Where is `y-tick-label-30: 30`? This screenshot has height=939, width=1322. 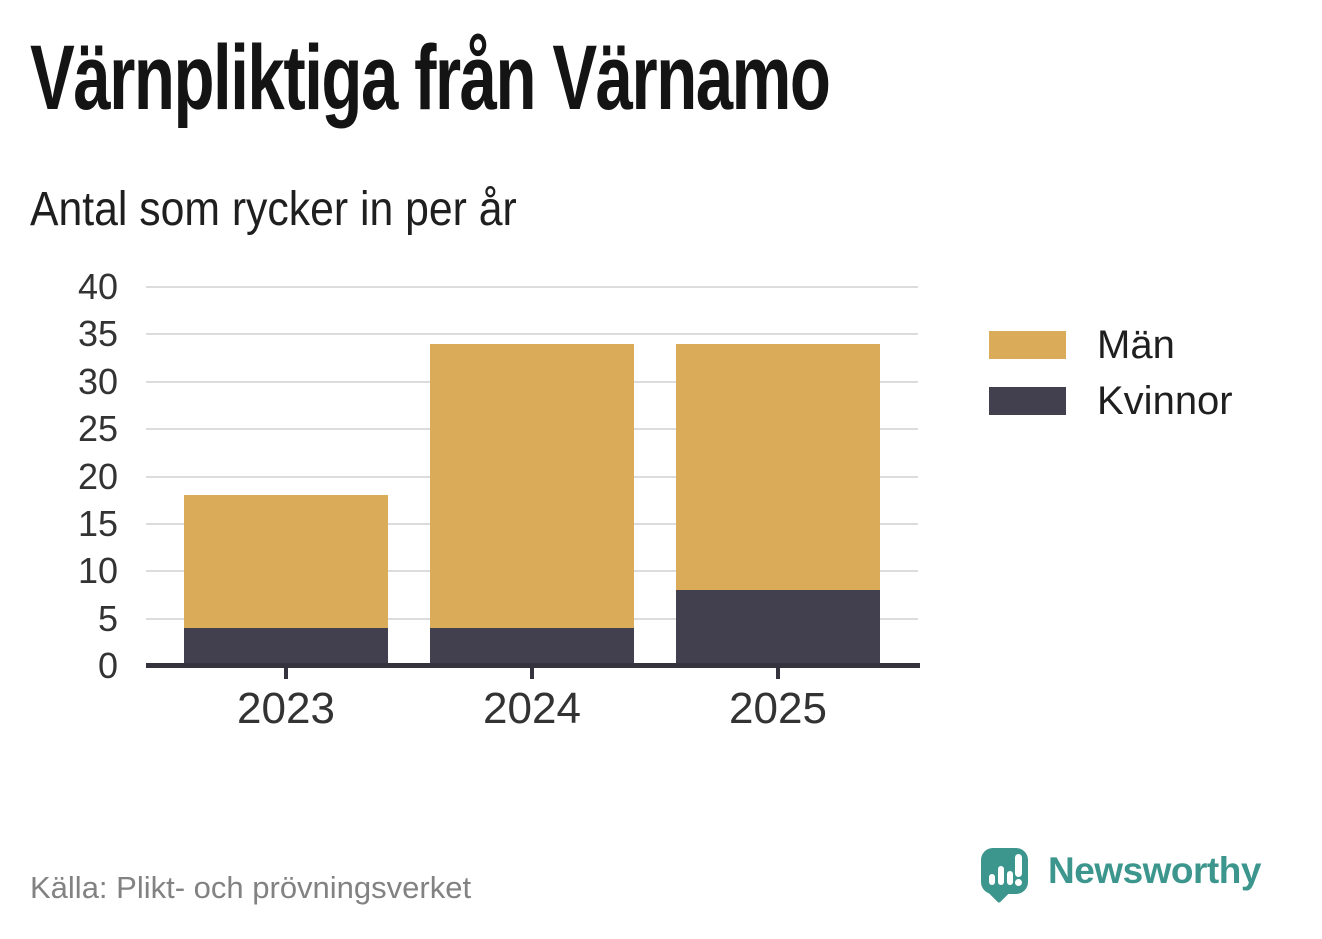 y-tick-label-30: 30 is located at coordinates (97, 381).